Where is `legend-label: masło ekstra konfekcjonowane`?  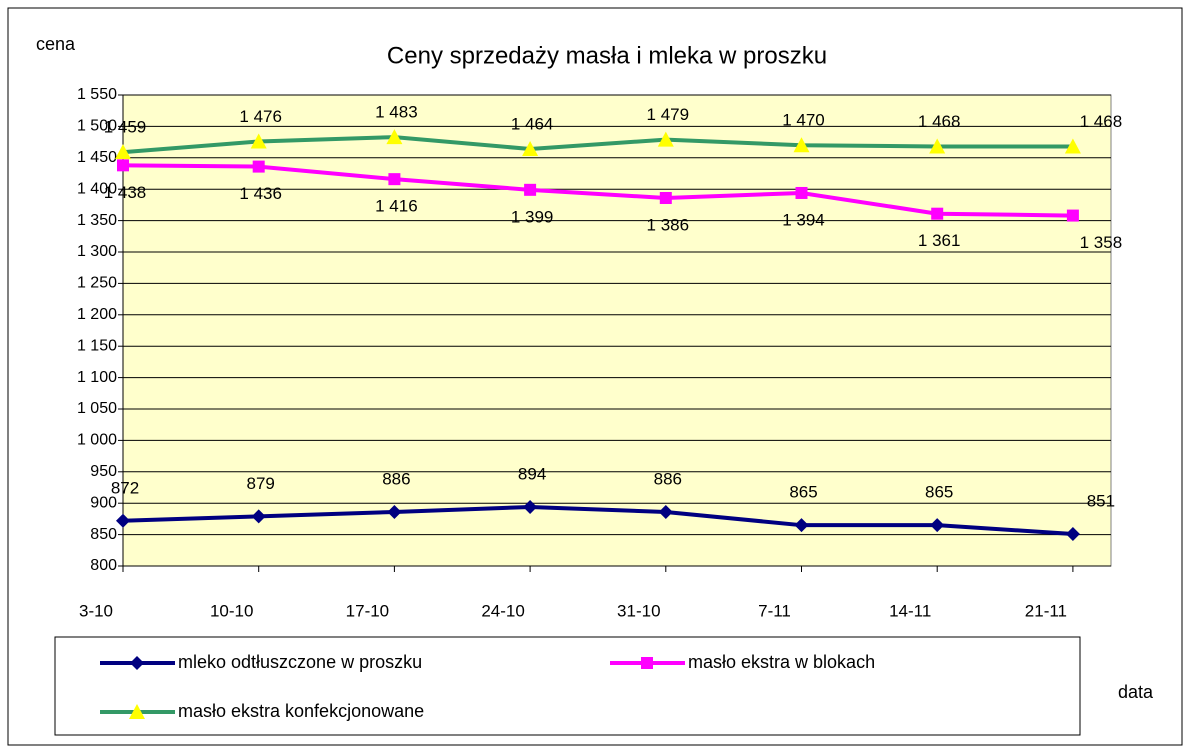 legend-label: masło ekstra konfekcjonowane is located at coordinates (301, 711).